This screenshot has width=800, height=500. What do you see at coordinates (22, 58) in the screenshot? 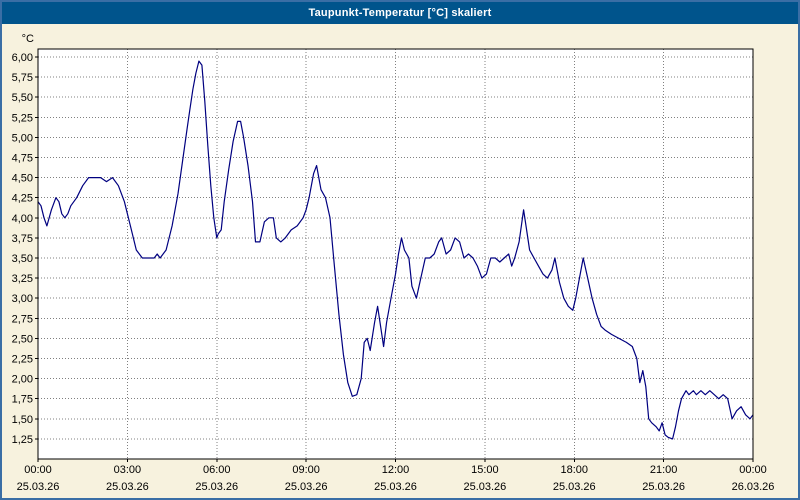
I see `y-tick-label: 6,00` at bounding box center [22, 58].